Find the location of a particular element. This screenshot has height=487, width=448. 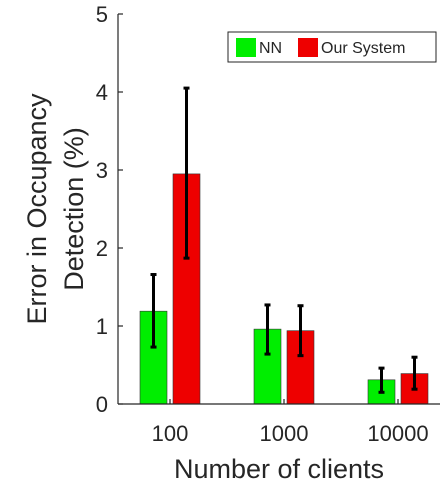

x-tick-label: 100 is located at coordinates (170, 433).